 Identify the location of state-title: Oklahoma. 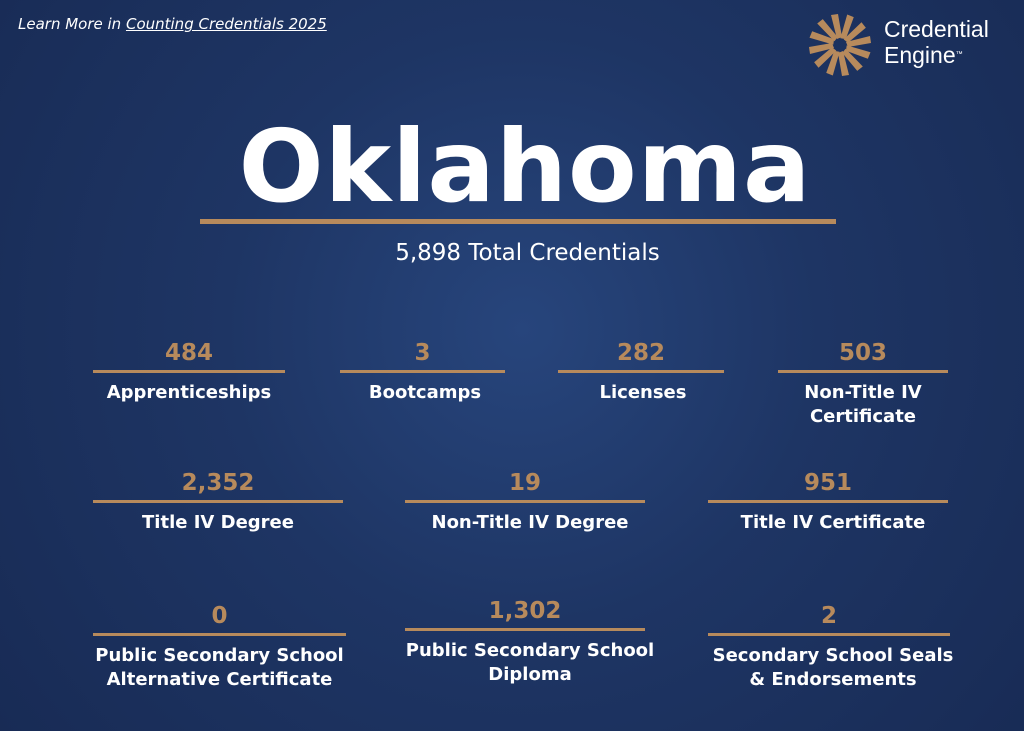
(525, 166).